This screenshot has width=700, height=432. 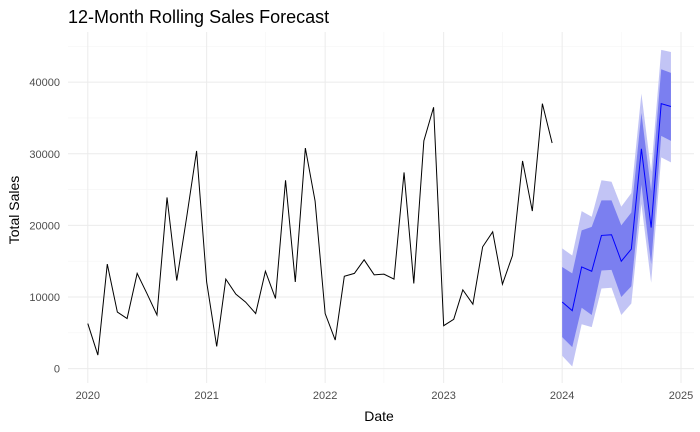 I want to click on y-axis-ticks: 0 10000 20000 30000 40000, so click(x=44, y=226).